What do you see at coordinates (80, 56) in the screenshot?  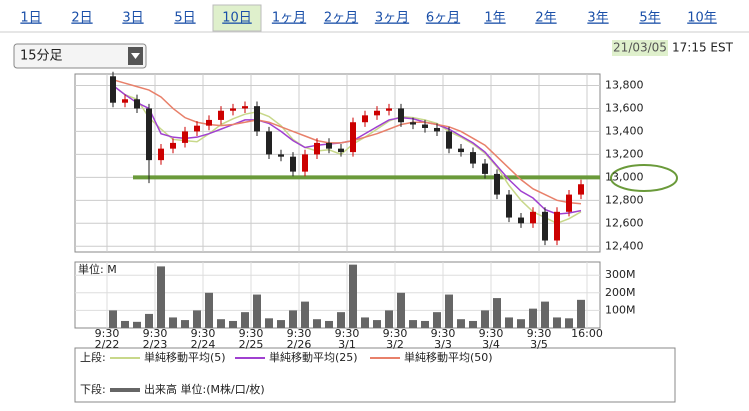 I see `interval-select` at bounding box center [80, 56].